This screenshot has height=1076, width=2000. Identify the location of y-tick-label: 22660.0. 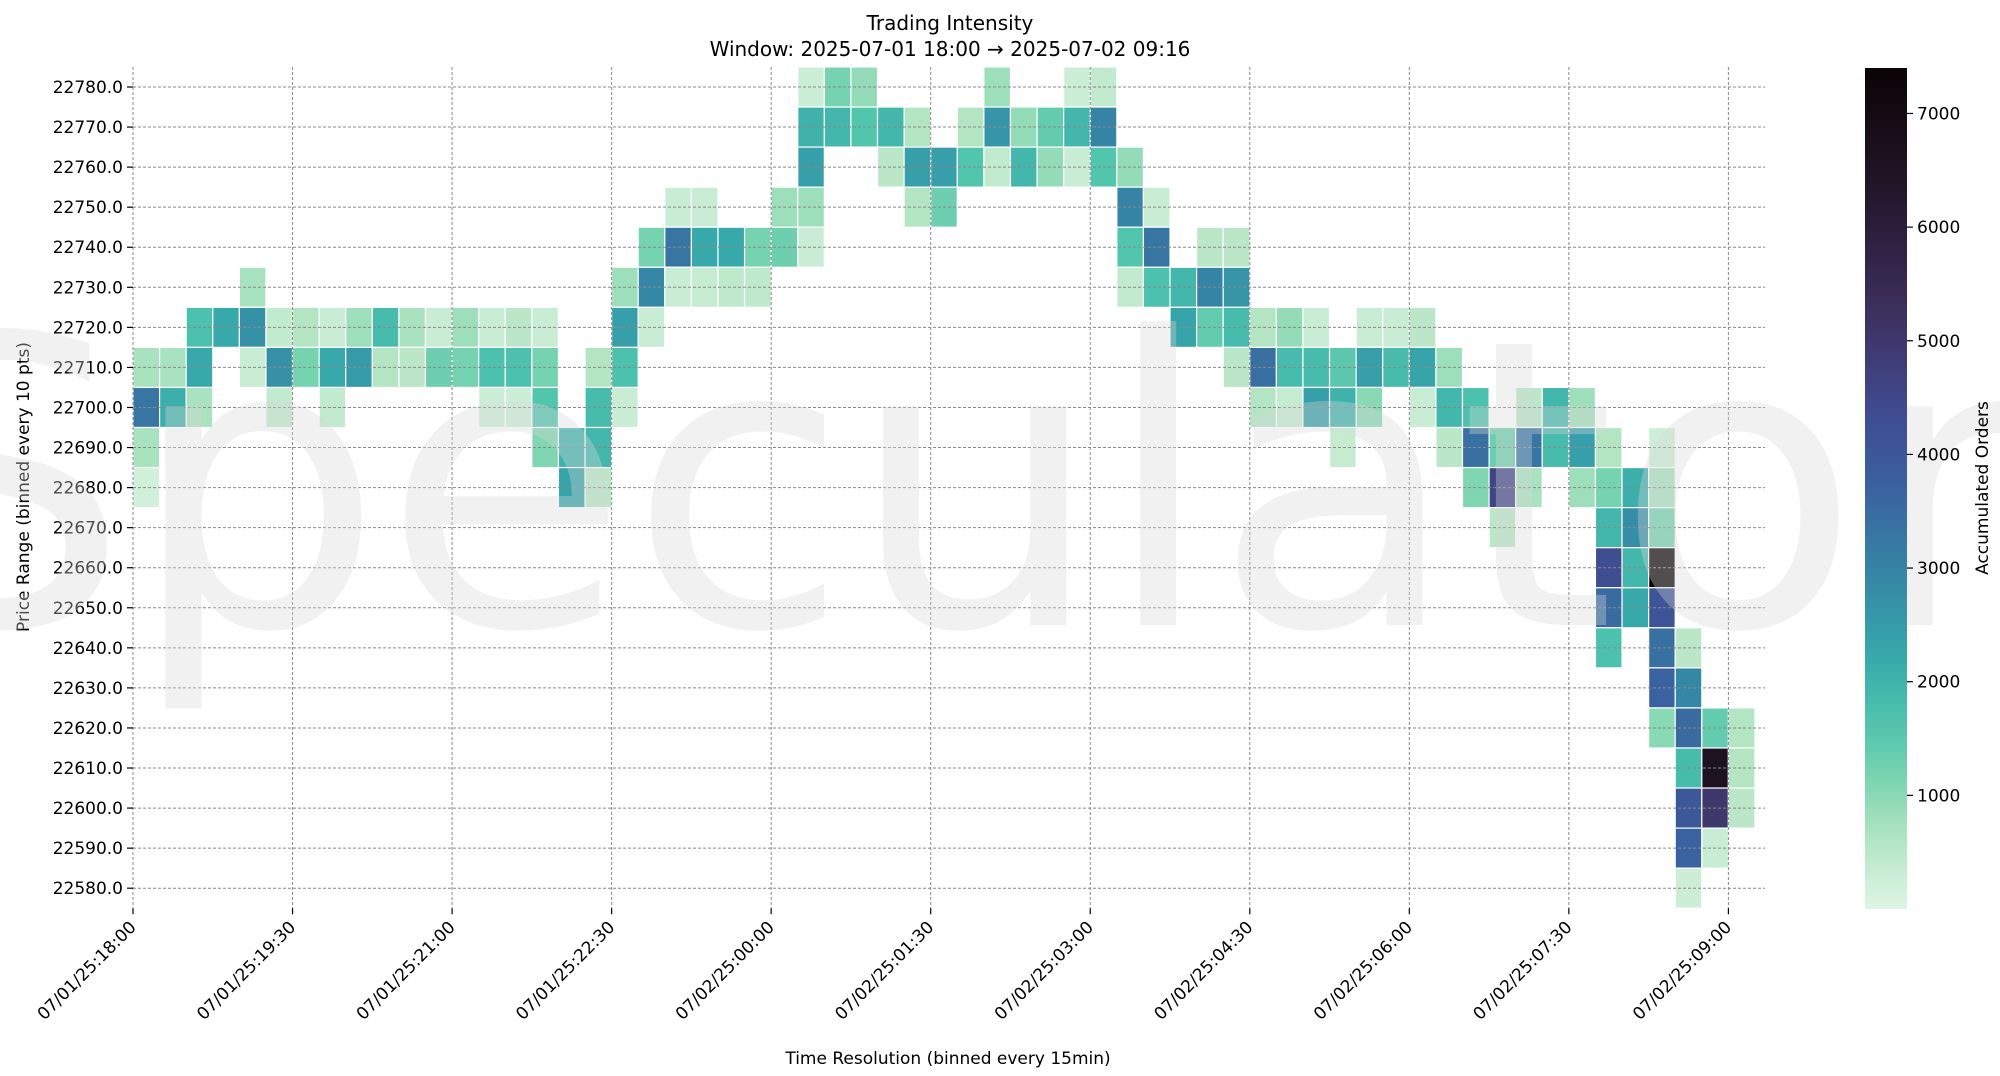
(88, 569).